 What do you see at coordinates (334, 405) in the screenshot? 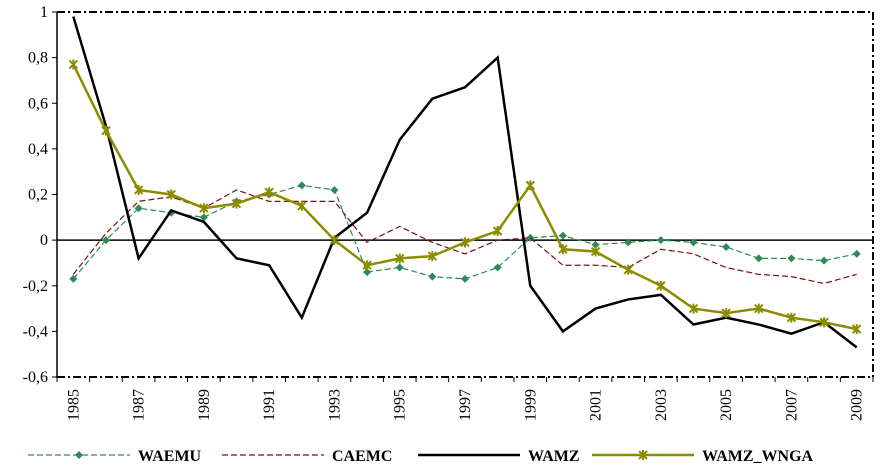
I see `x-tick-label: 1993` at bounding box center [334, 405].